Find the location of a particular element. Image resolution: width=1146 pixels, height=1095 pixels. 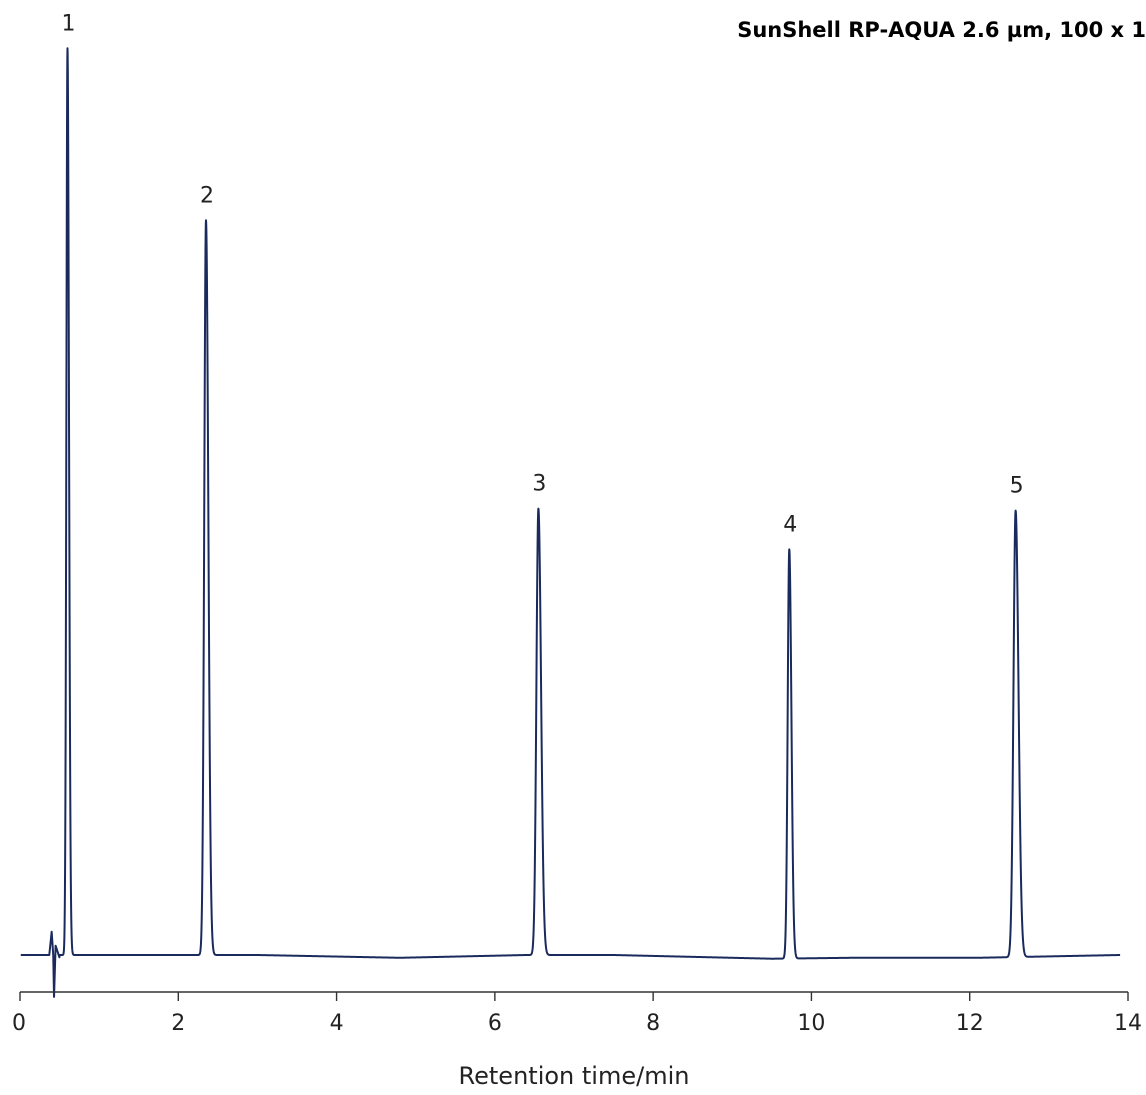

peak-label-5: 5 is located at coordinates (1017, 486).